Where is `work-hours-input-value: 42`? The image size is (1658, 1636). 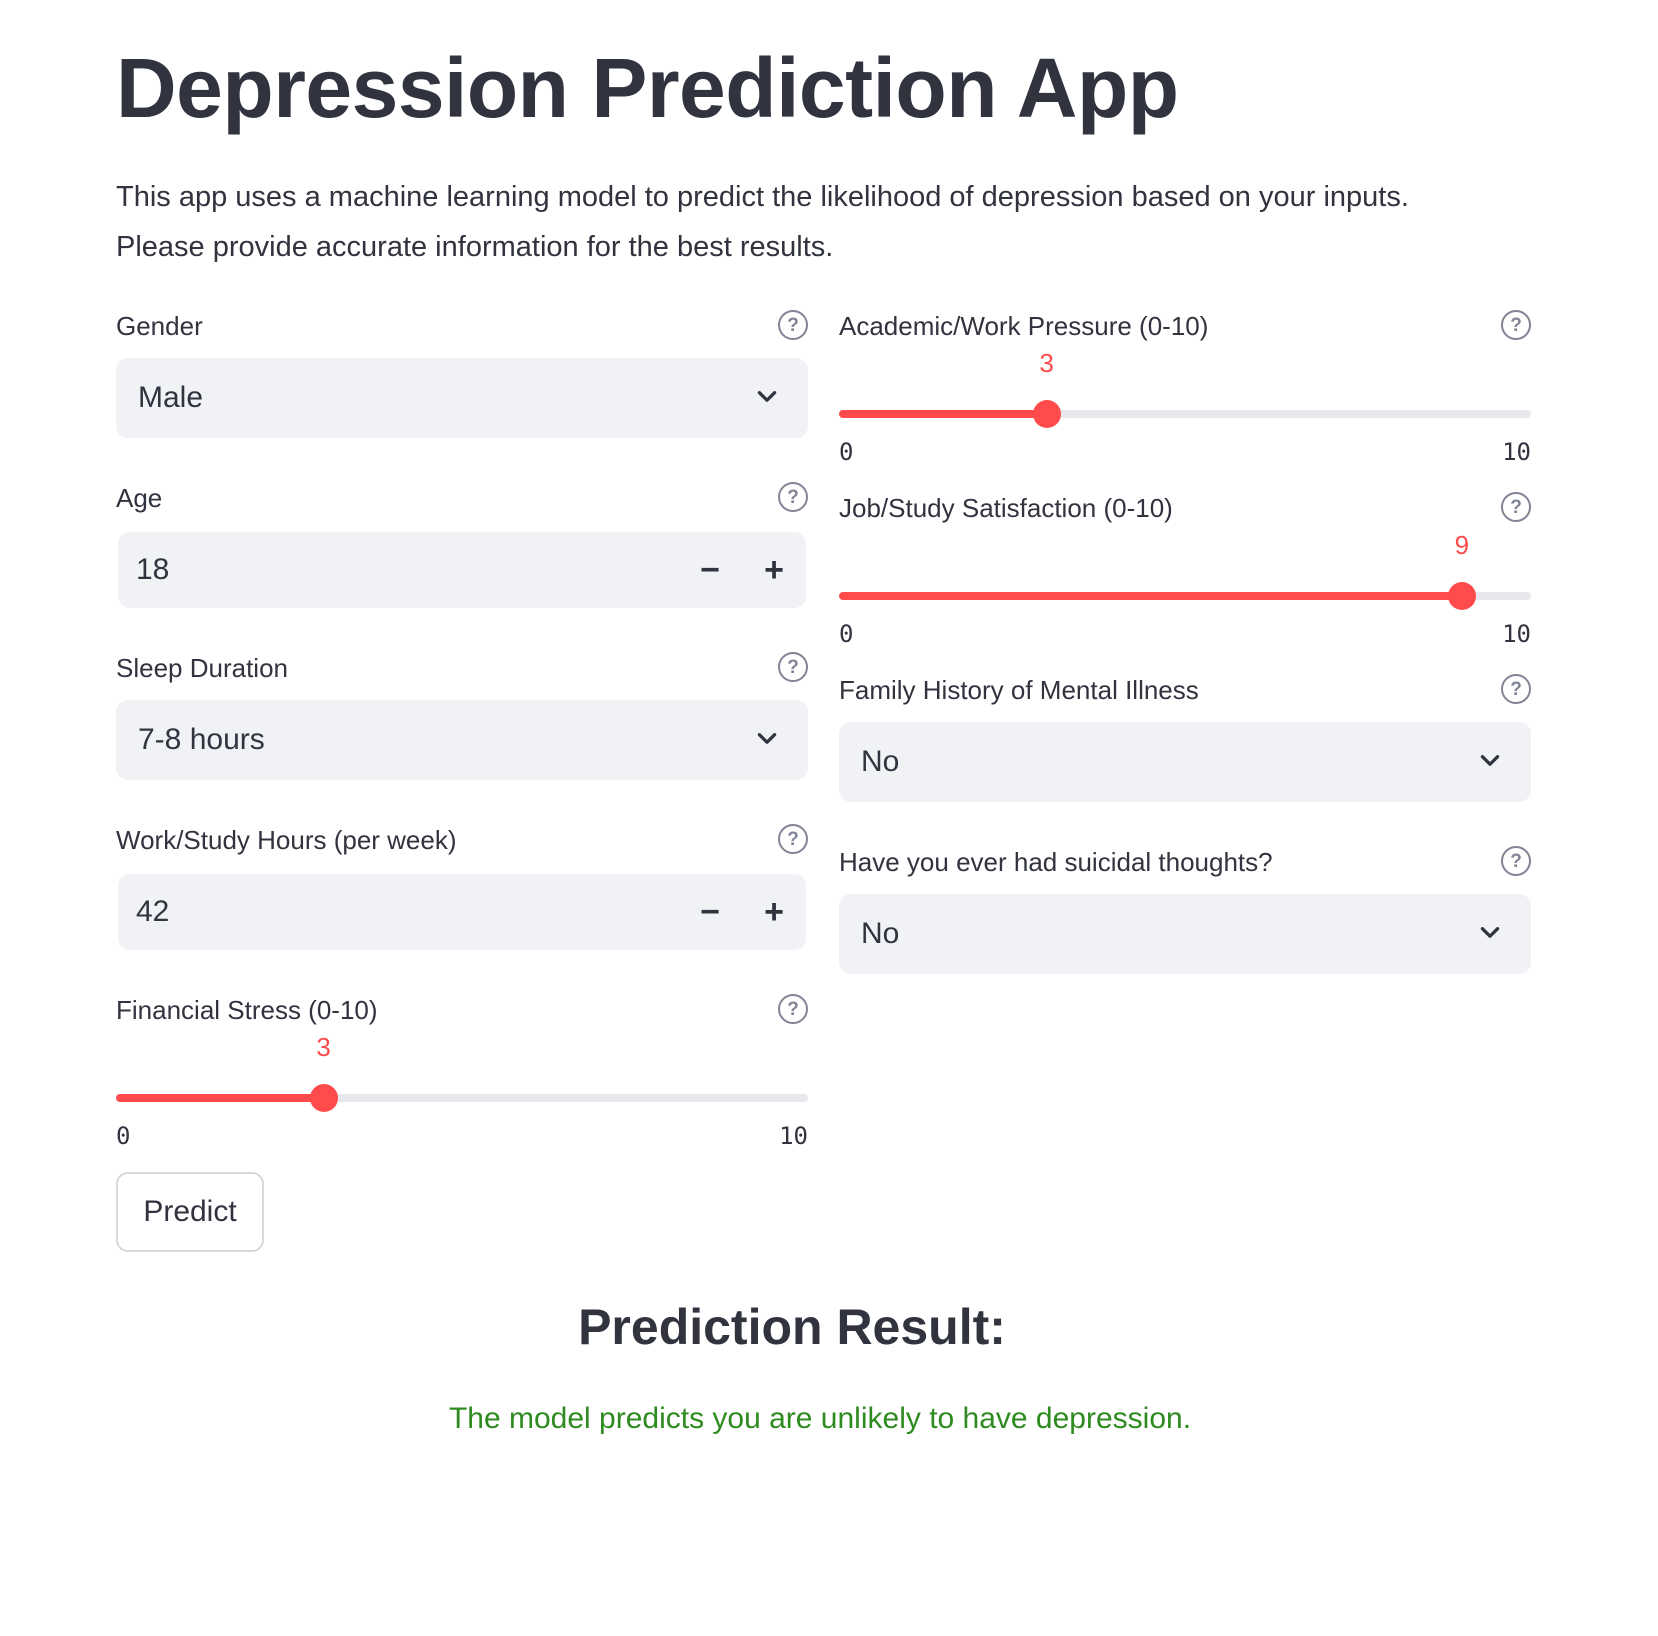
work-hours-input-value: 42 is located at coordinates (153, 911).